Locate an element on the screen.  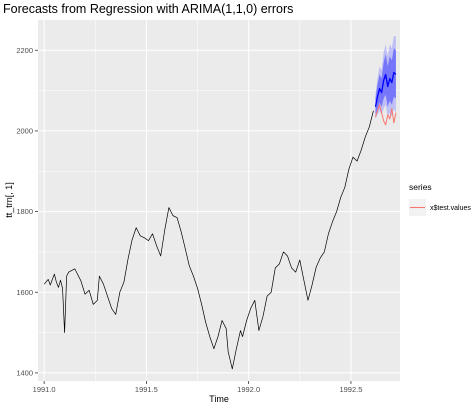
y-tick-label: 2200 is located at coordinates (24, 50).